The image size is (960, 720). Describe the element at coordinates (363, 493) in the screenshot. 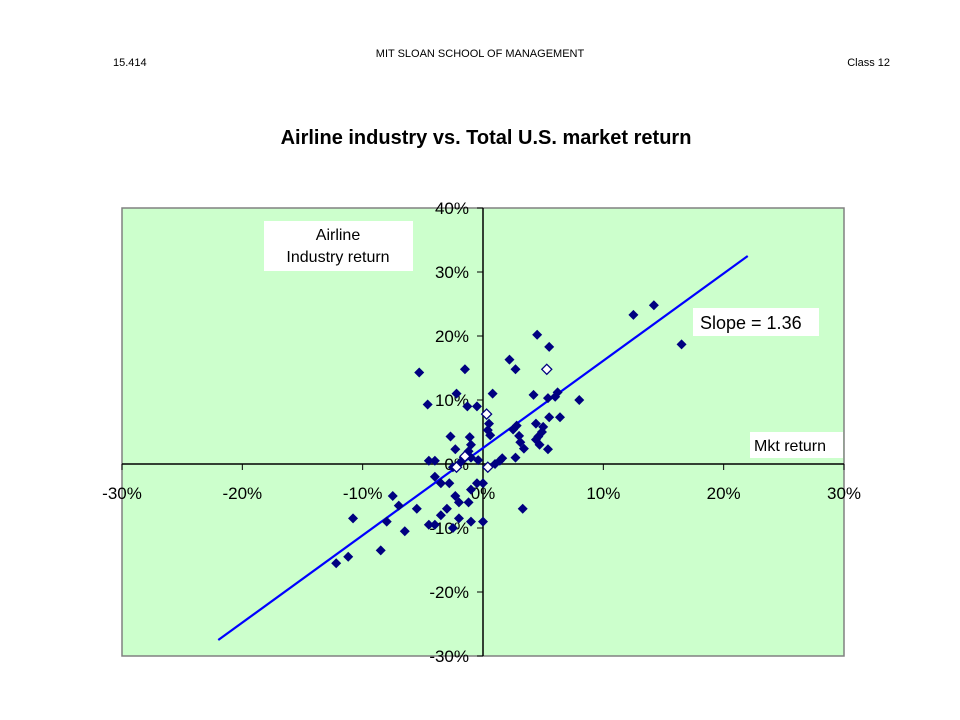

I see `x-tick-label-2: -10%` at that location.